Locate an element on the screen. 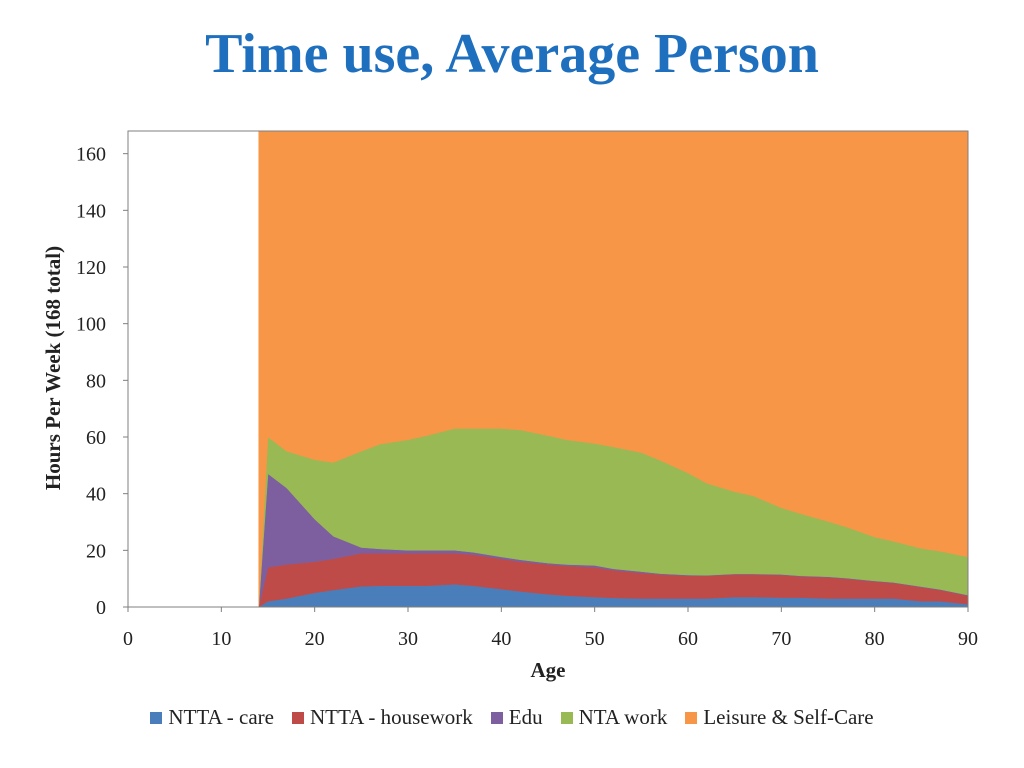 The image size is (1024, 768). y-tick-label: 20 is located at coordinates (96, 551).